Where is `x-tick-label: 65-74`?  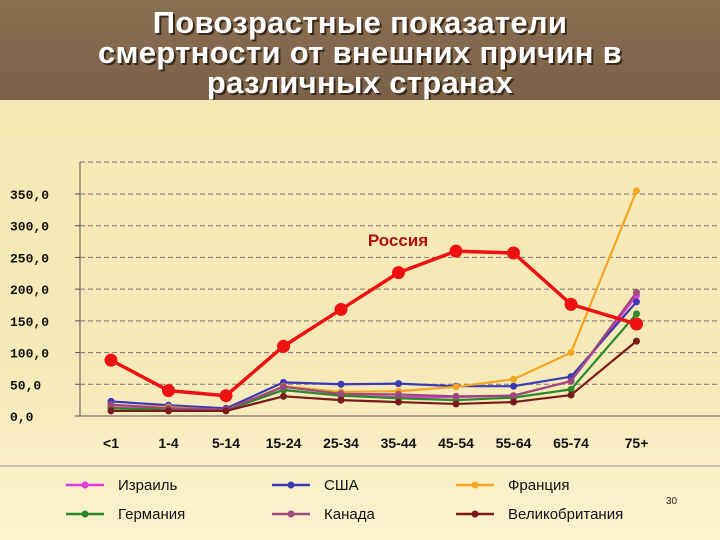 x-tick-label: 65-74 is located at coordinates (571, 443).